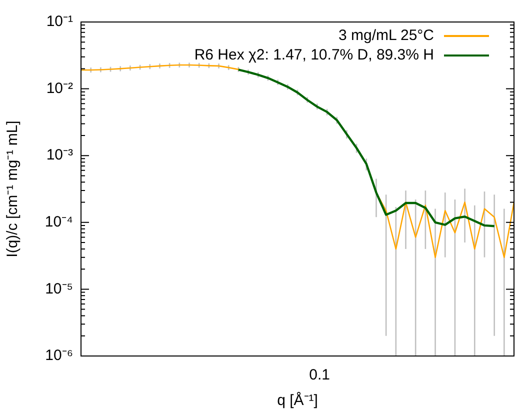 Image resolution: width=526 pixels, height=414 pixels. What do you see at coordinates (297, 400) in the screenshot?
I see `x-axis-title: q [Å⁻¹]` at bounding box center [297, 400].